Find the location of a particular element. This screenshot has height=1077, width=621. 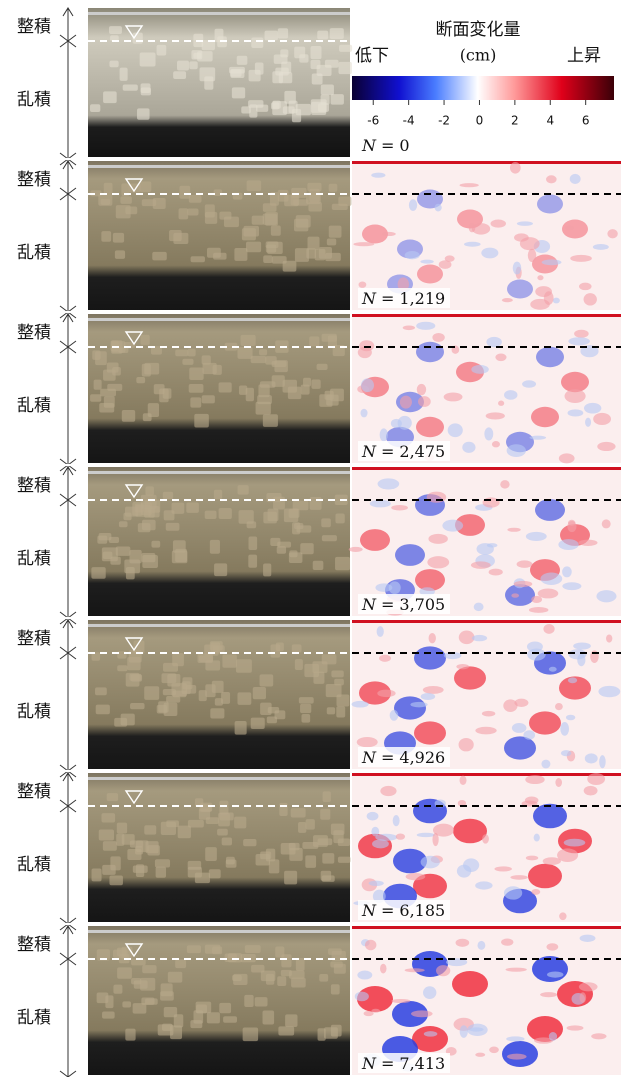

layer-label: 乱積 is located at coordinates (34, 100).